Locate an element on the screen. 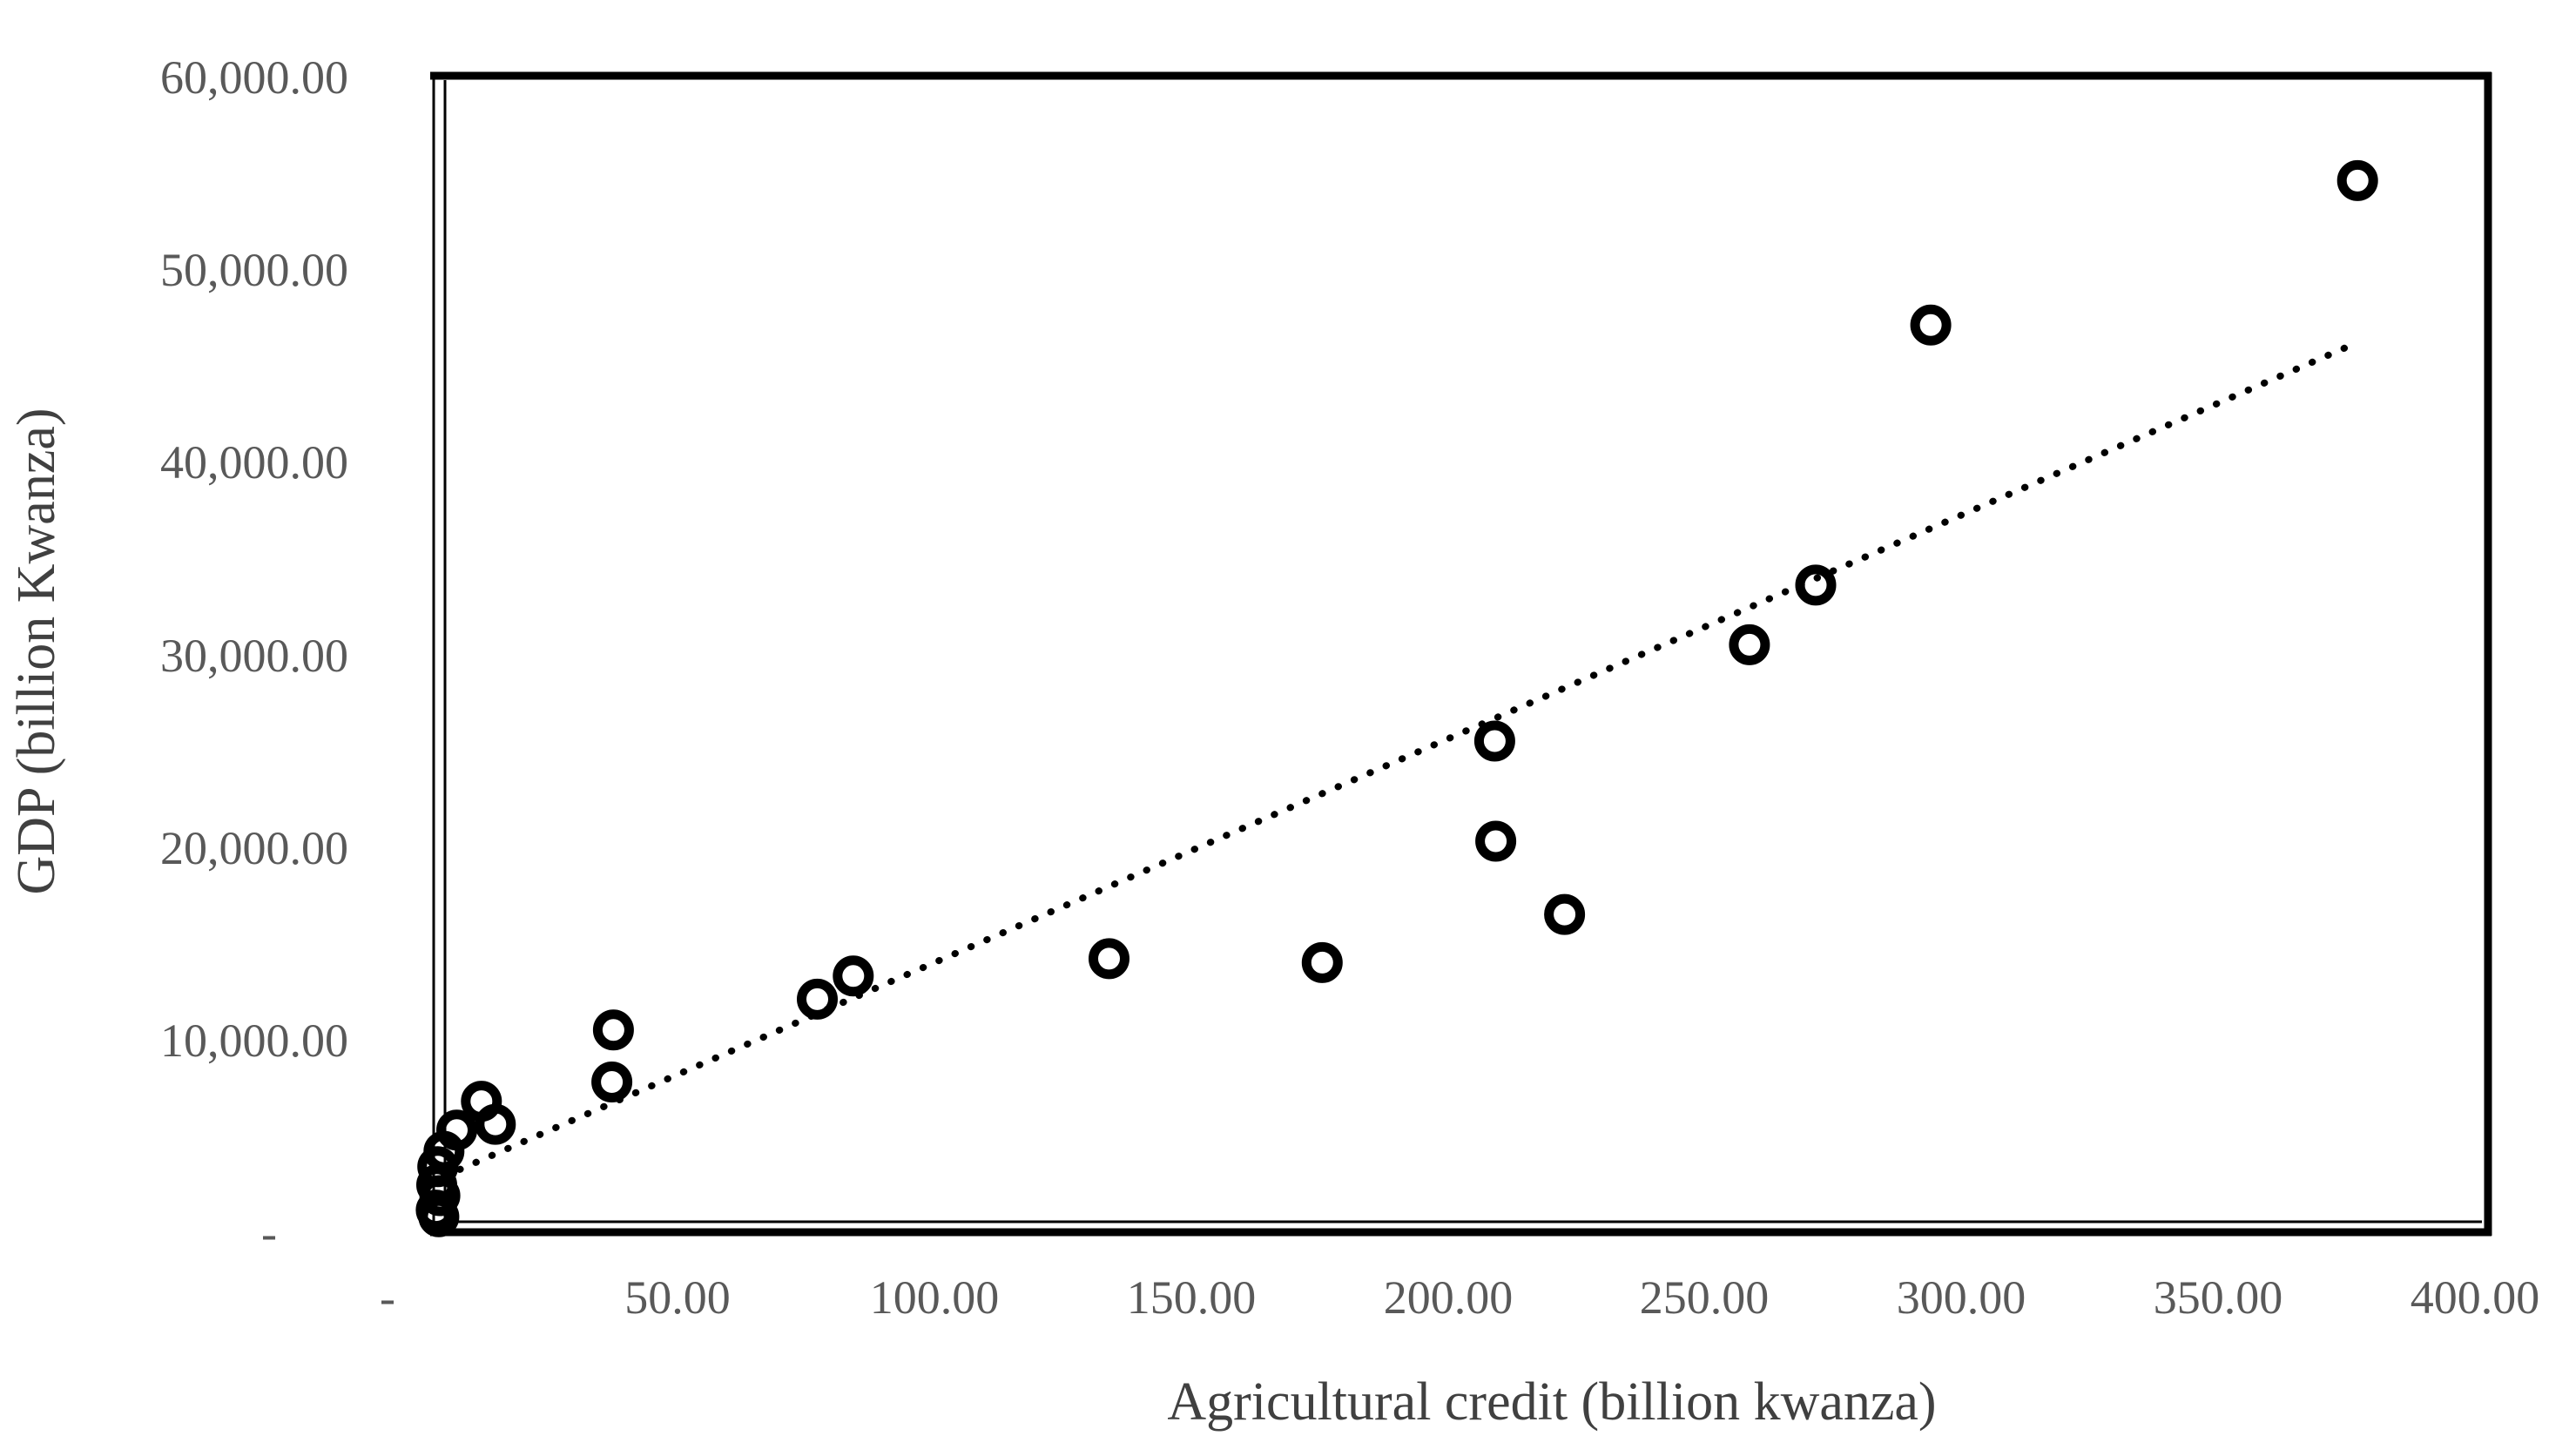 The image size is (2569, 1456). x-tick-label: - is located at coordinates (387, 1297).